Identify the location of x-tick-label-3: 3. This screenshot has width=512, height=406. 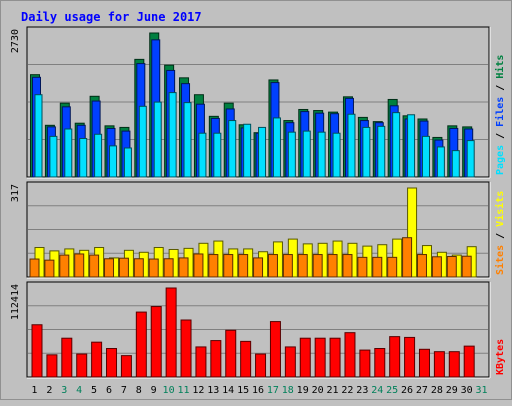
(64, 390).